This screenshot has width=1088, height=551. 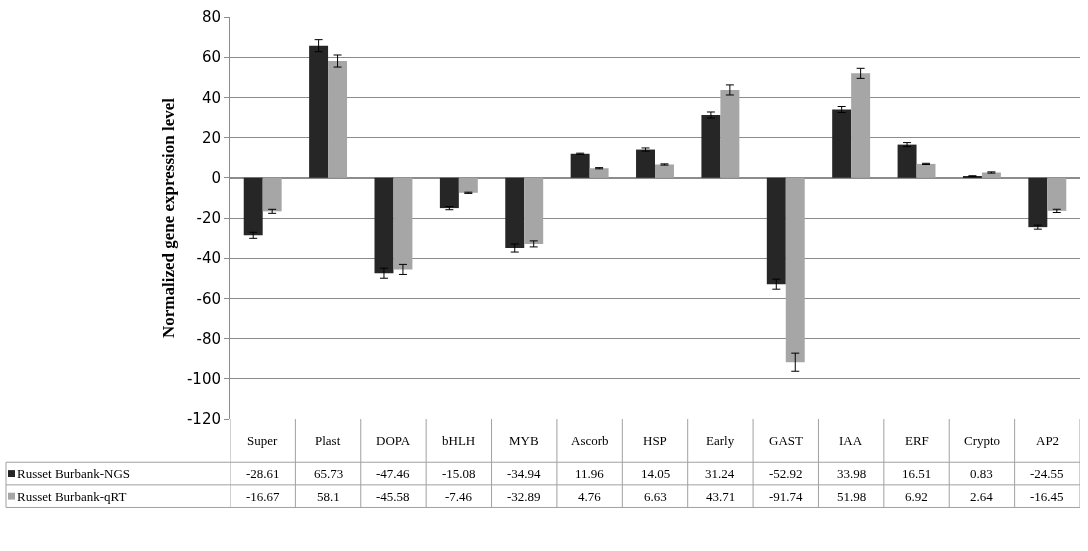 I want to click on data-label: -28.61, so click(x=263, y=473).